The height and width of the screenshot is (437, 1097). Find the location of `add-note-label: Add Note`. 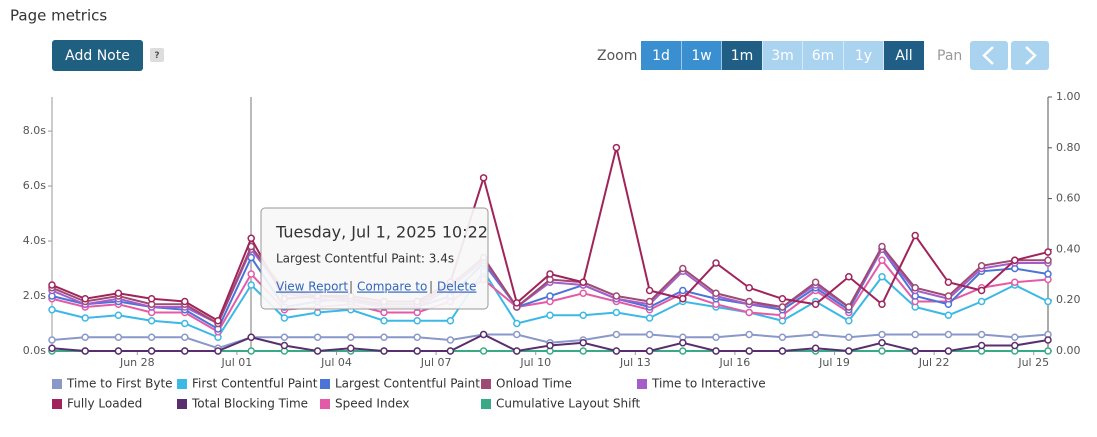

add-note-label: Add Note is located at coordinates (97, 56).